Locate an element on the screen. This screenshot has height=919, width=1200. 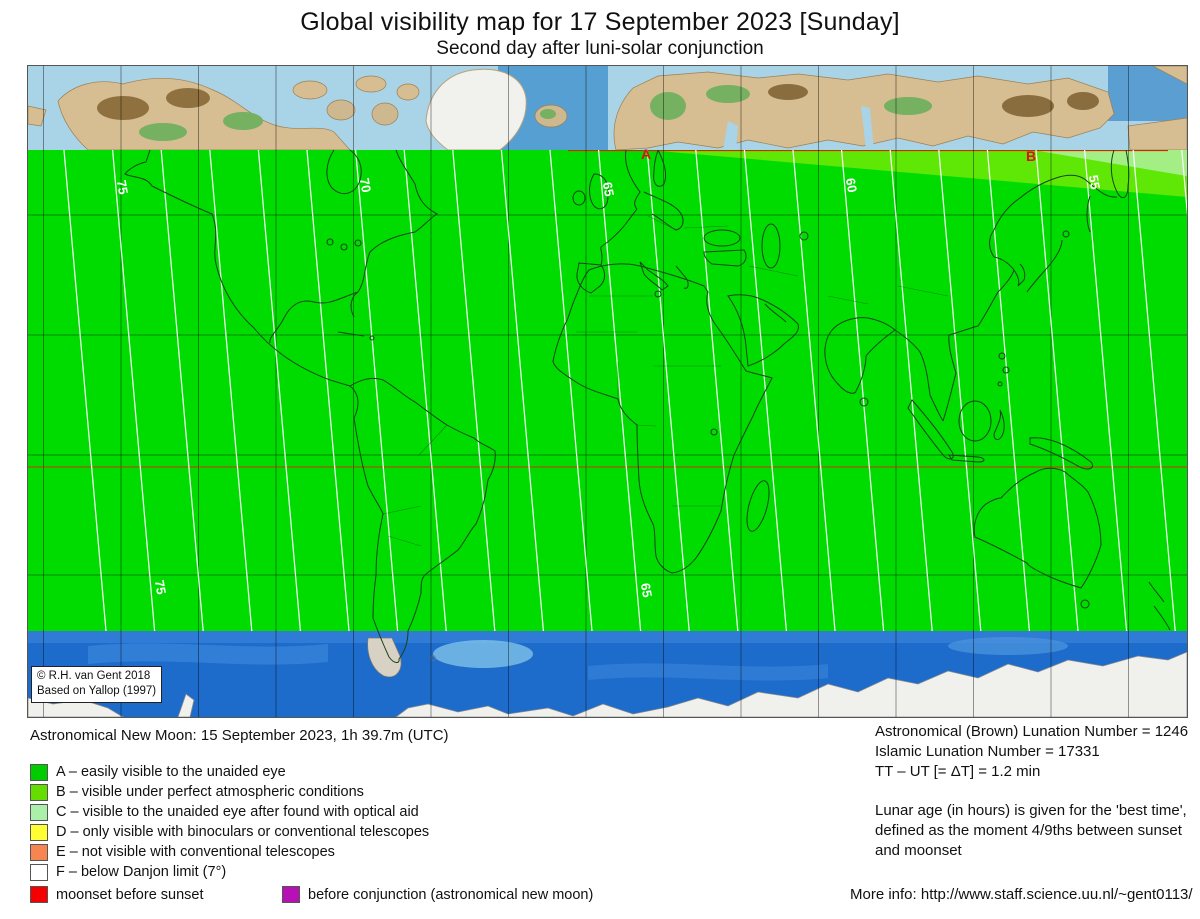
legend-row-moonset: moonset before sunset is located at coordinates (117, 894).